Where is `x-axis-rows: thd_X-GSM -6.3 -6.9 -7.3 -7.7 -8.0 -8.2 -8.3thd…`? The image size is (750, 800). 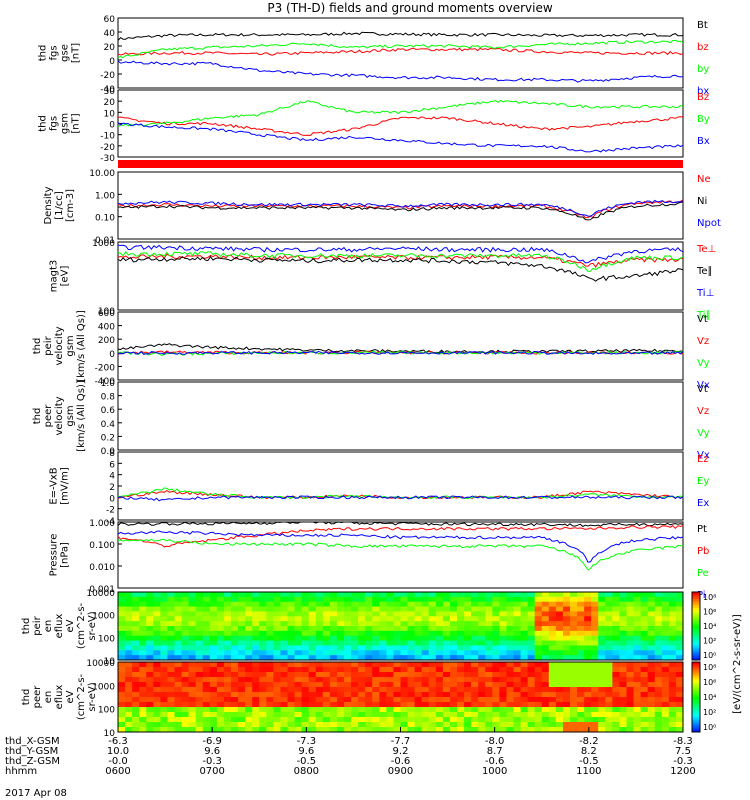
x-axis-rows: thd_X-GSM -6.3 -6.9 -7.3 -7.7 -8.0 -8.2 -8.3thd… is located at coordinates (350, 752).